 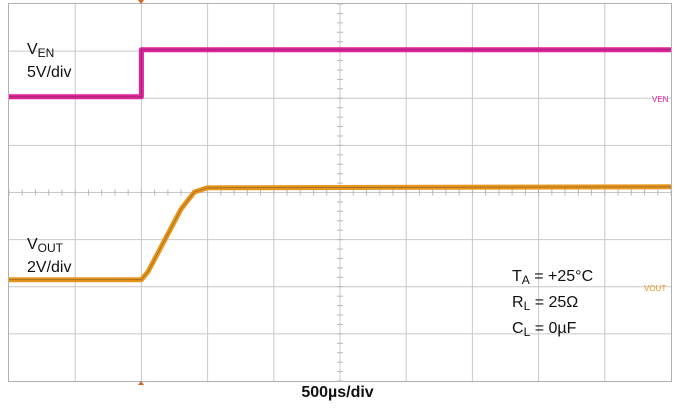 I want to click on ven-trace-noise, so click(x=340, y=73).